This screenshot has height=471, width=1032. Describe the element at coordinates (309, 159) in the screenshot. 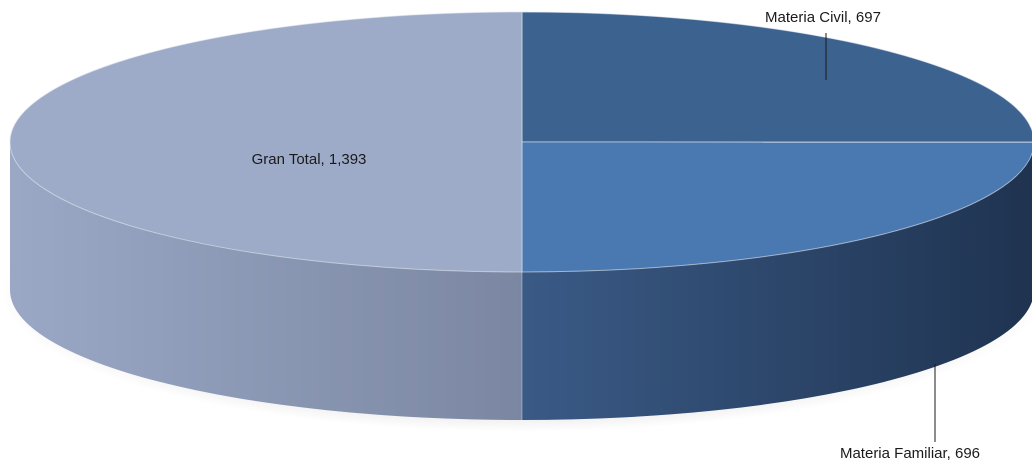

I see `data-label-gran-total: Gran Total, 1,393` at that location.